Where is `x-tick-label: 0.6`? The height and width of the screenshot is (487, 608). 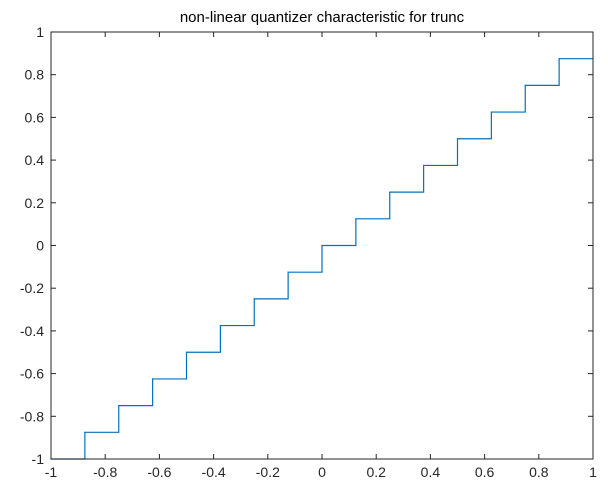 x-tick-label: 0.6 is located at coordinates (485, 472).